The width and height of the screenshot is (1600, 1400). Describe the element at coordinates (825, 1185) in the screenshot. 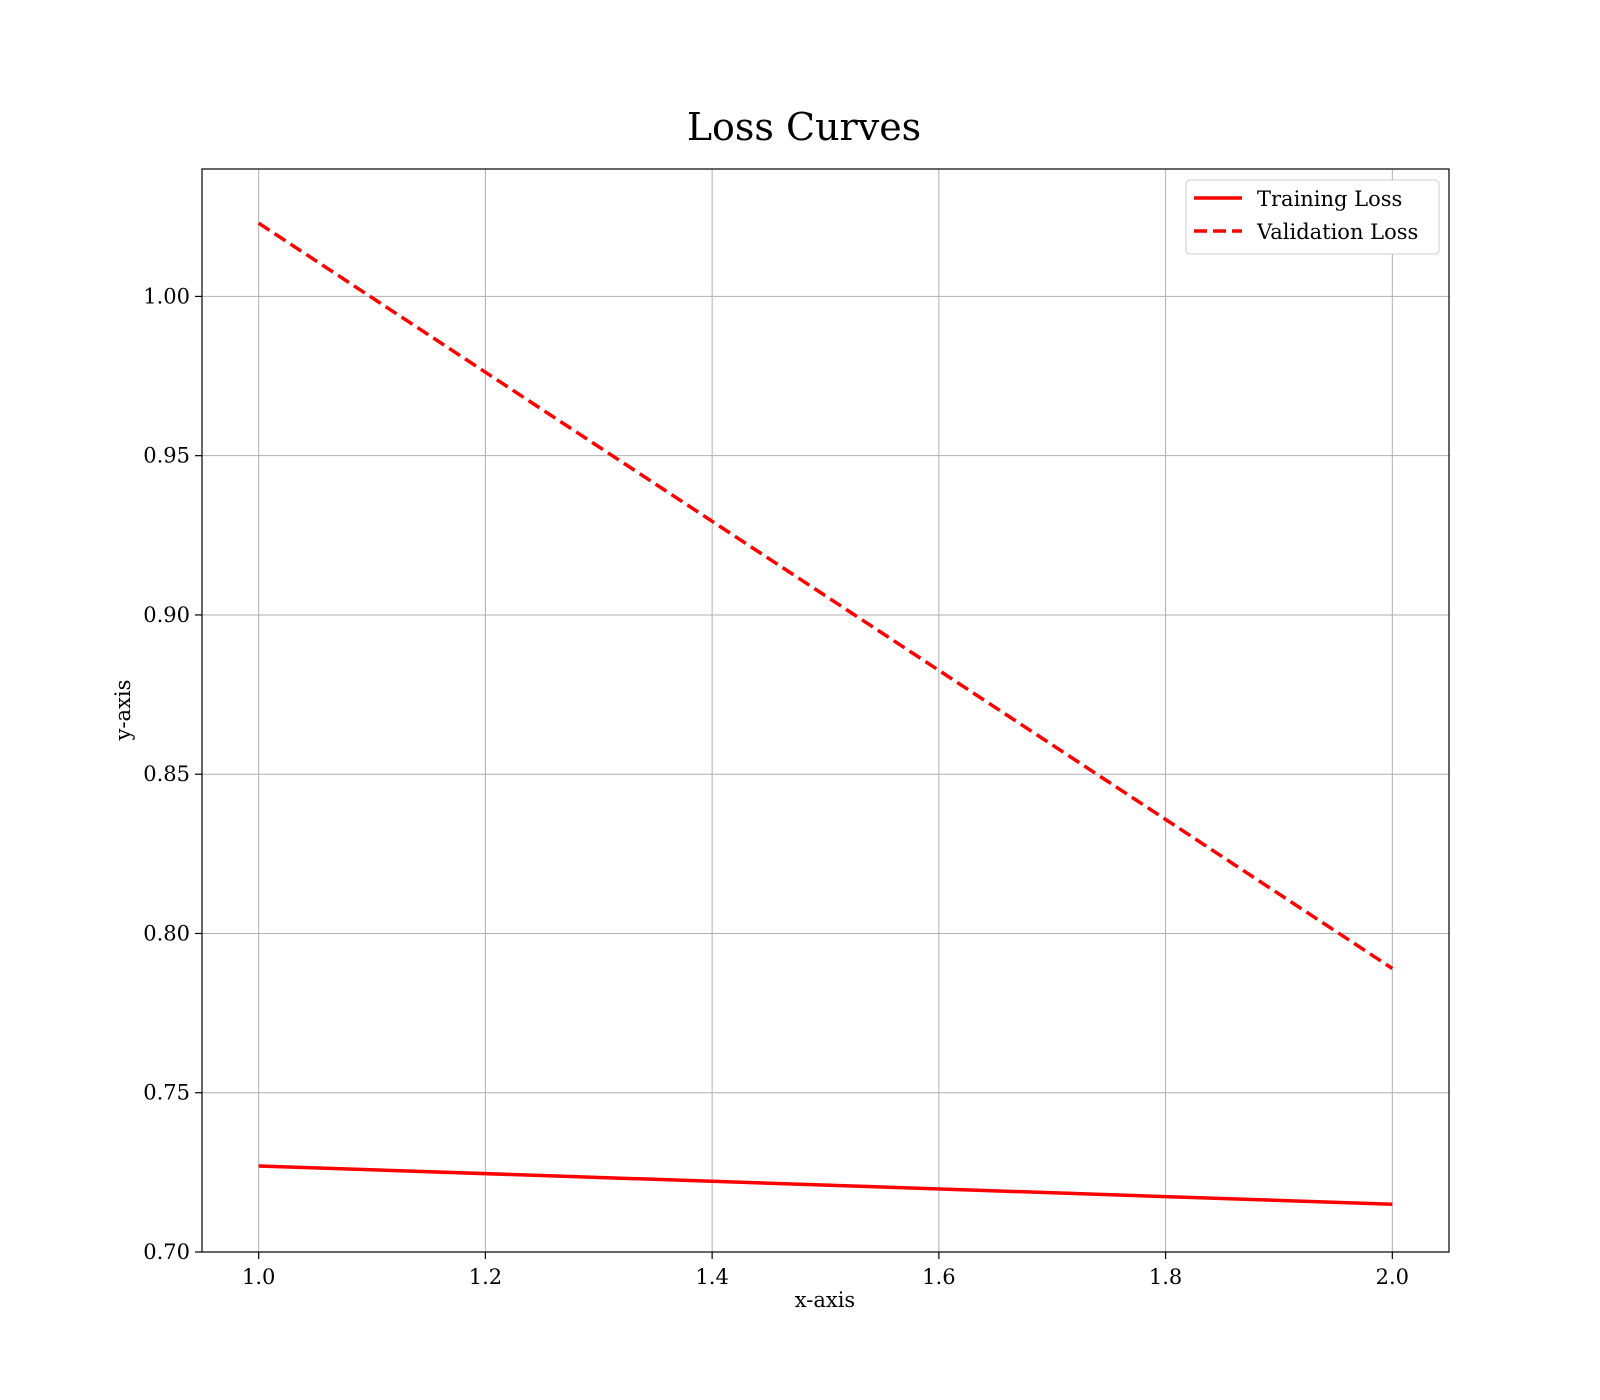

I see `series-line-training-loss` at that location.